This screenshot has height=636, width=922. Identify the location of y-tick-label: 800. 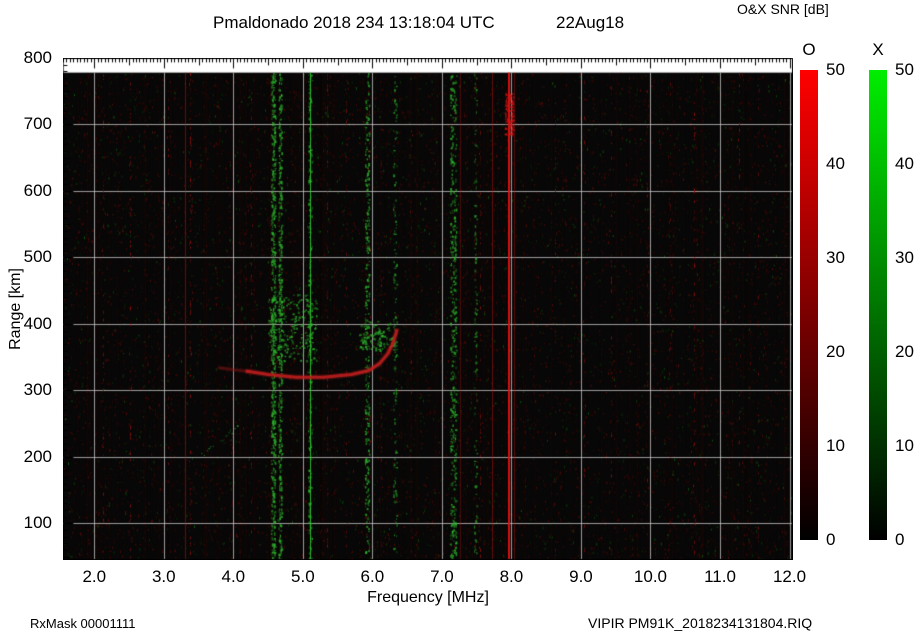
(37, 57).